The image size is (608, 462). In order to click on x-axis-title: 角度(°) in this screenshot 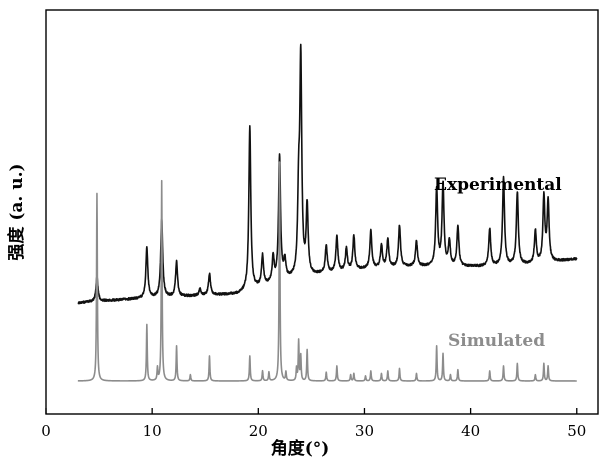, I will do `click(300, 448)`.